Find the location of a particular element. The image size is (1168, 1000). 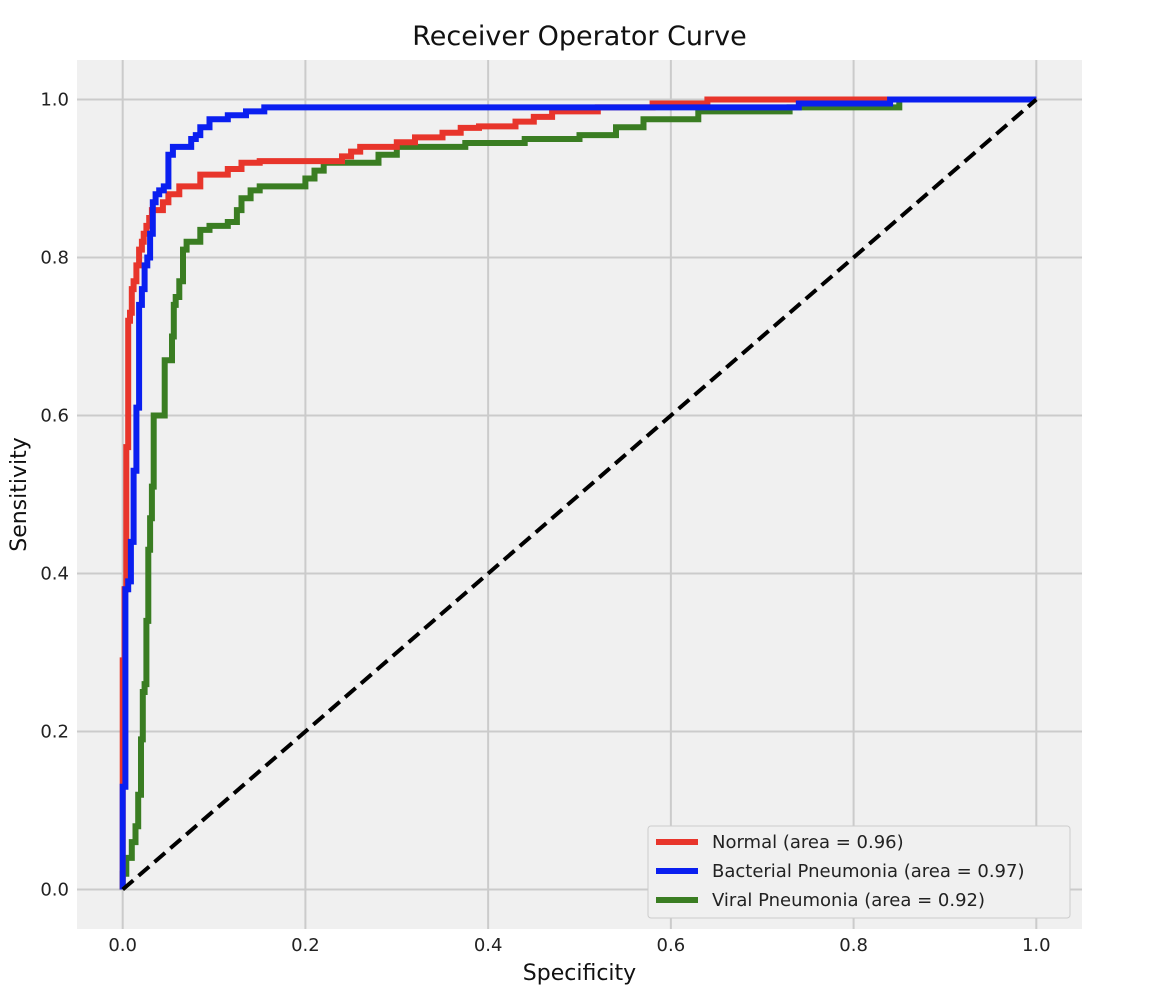

y-tick-label: 0.6 is located at coordinates (54, 416).